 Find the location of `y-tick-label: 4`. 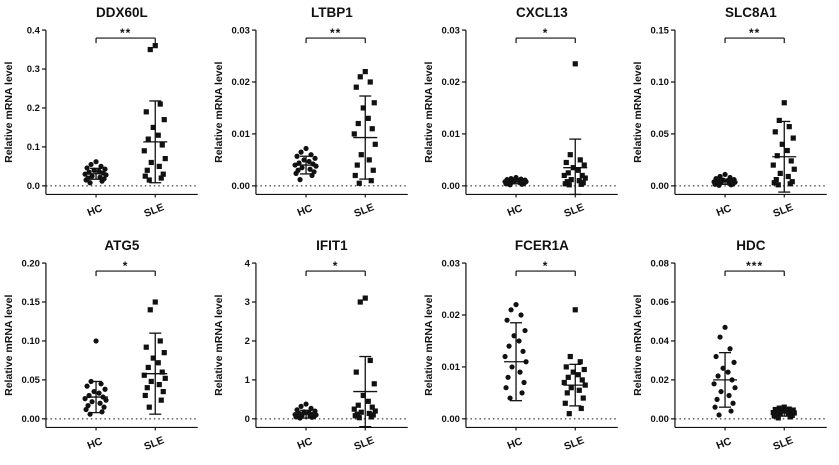

y-tick-label: 4 is located at coordinates (247, 263).